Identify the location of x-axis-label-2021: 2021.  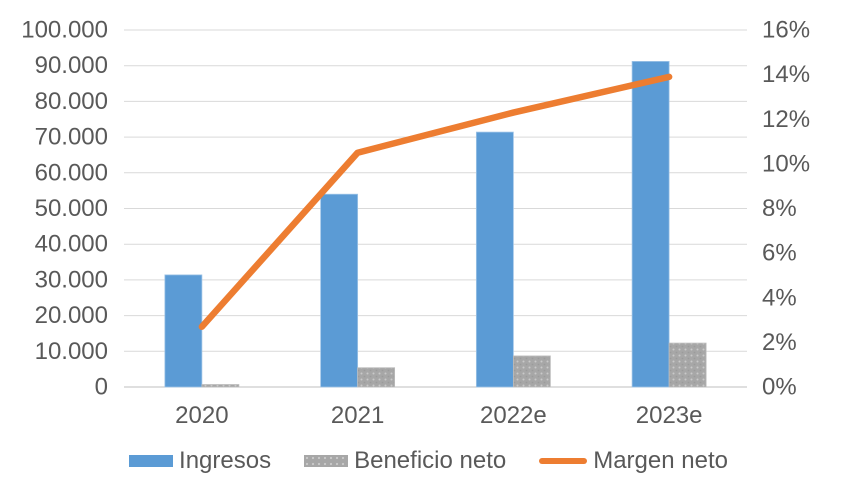
(357, 415).